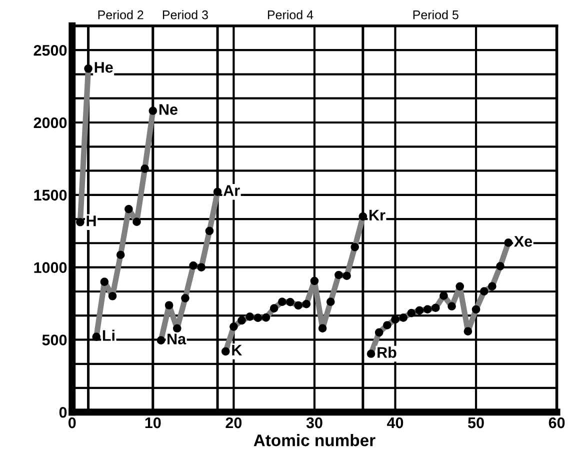 This screenshot has height=471, width=577. I want to click on annotation: Rb, so click(387, 352).